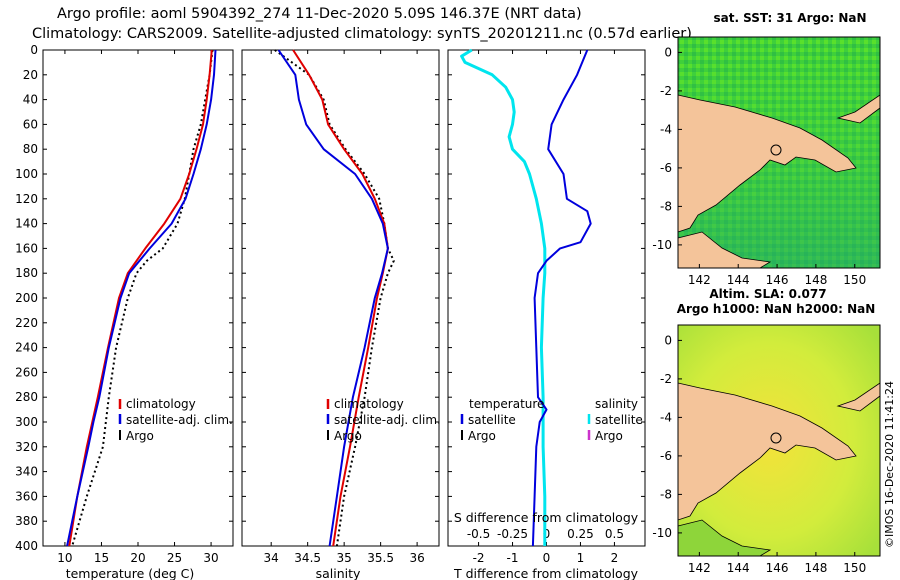  What do you see at coordinates (26, 248) in the screenshot?
I see `depth-tick-label: 160` at bounding box center [26, 248].